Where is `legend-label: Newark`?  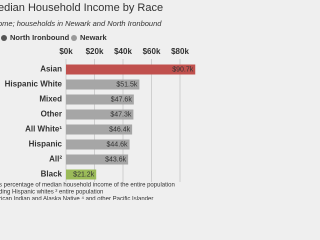 legend-label: Newark is located at coordinates (94, 37).